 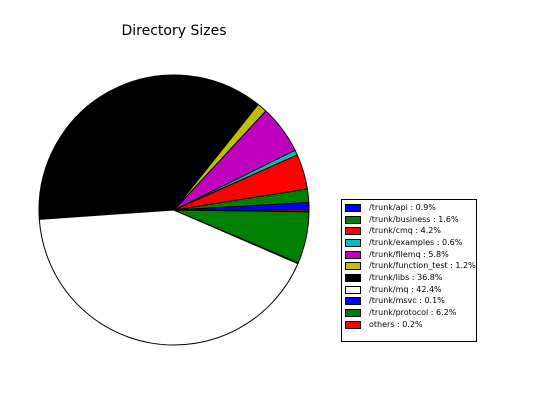 What do you see at coordinates (402, 207) in the screenshot?
I see `legend-label-0: /trunk/api : 0.9%` at bounding box center [402, 207].